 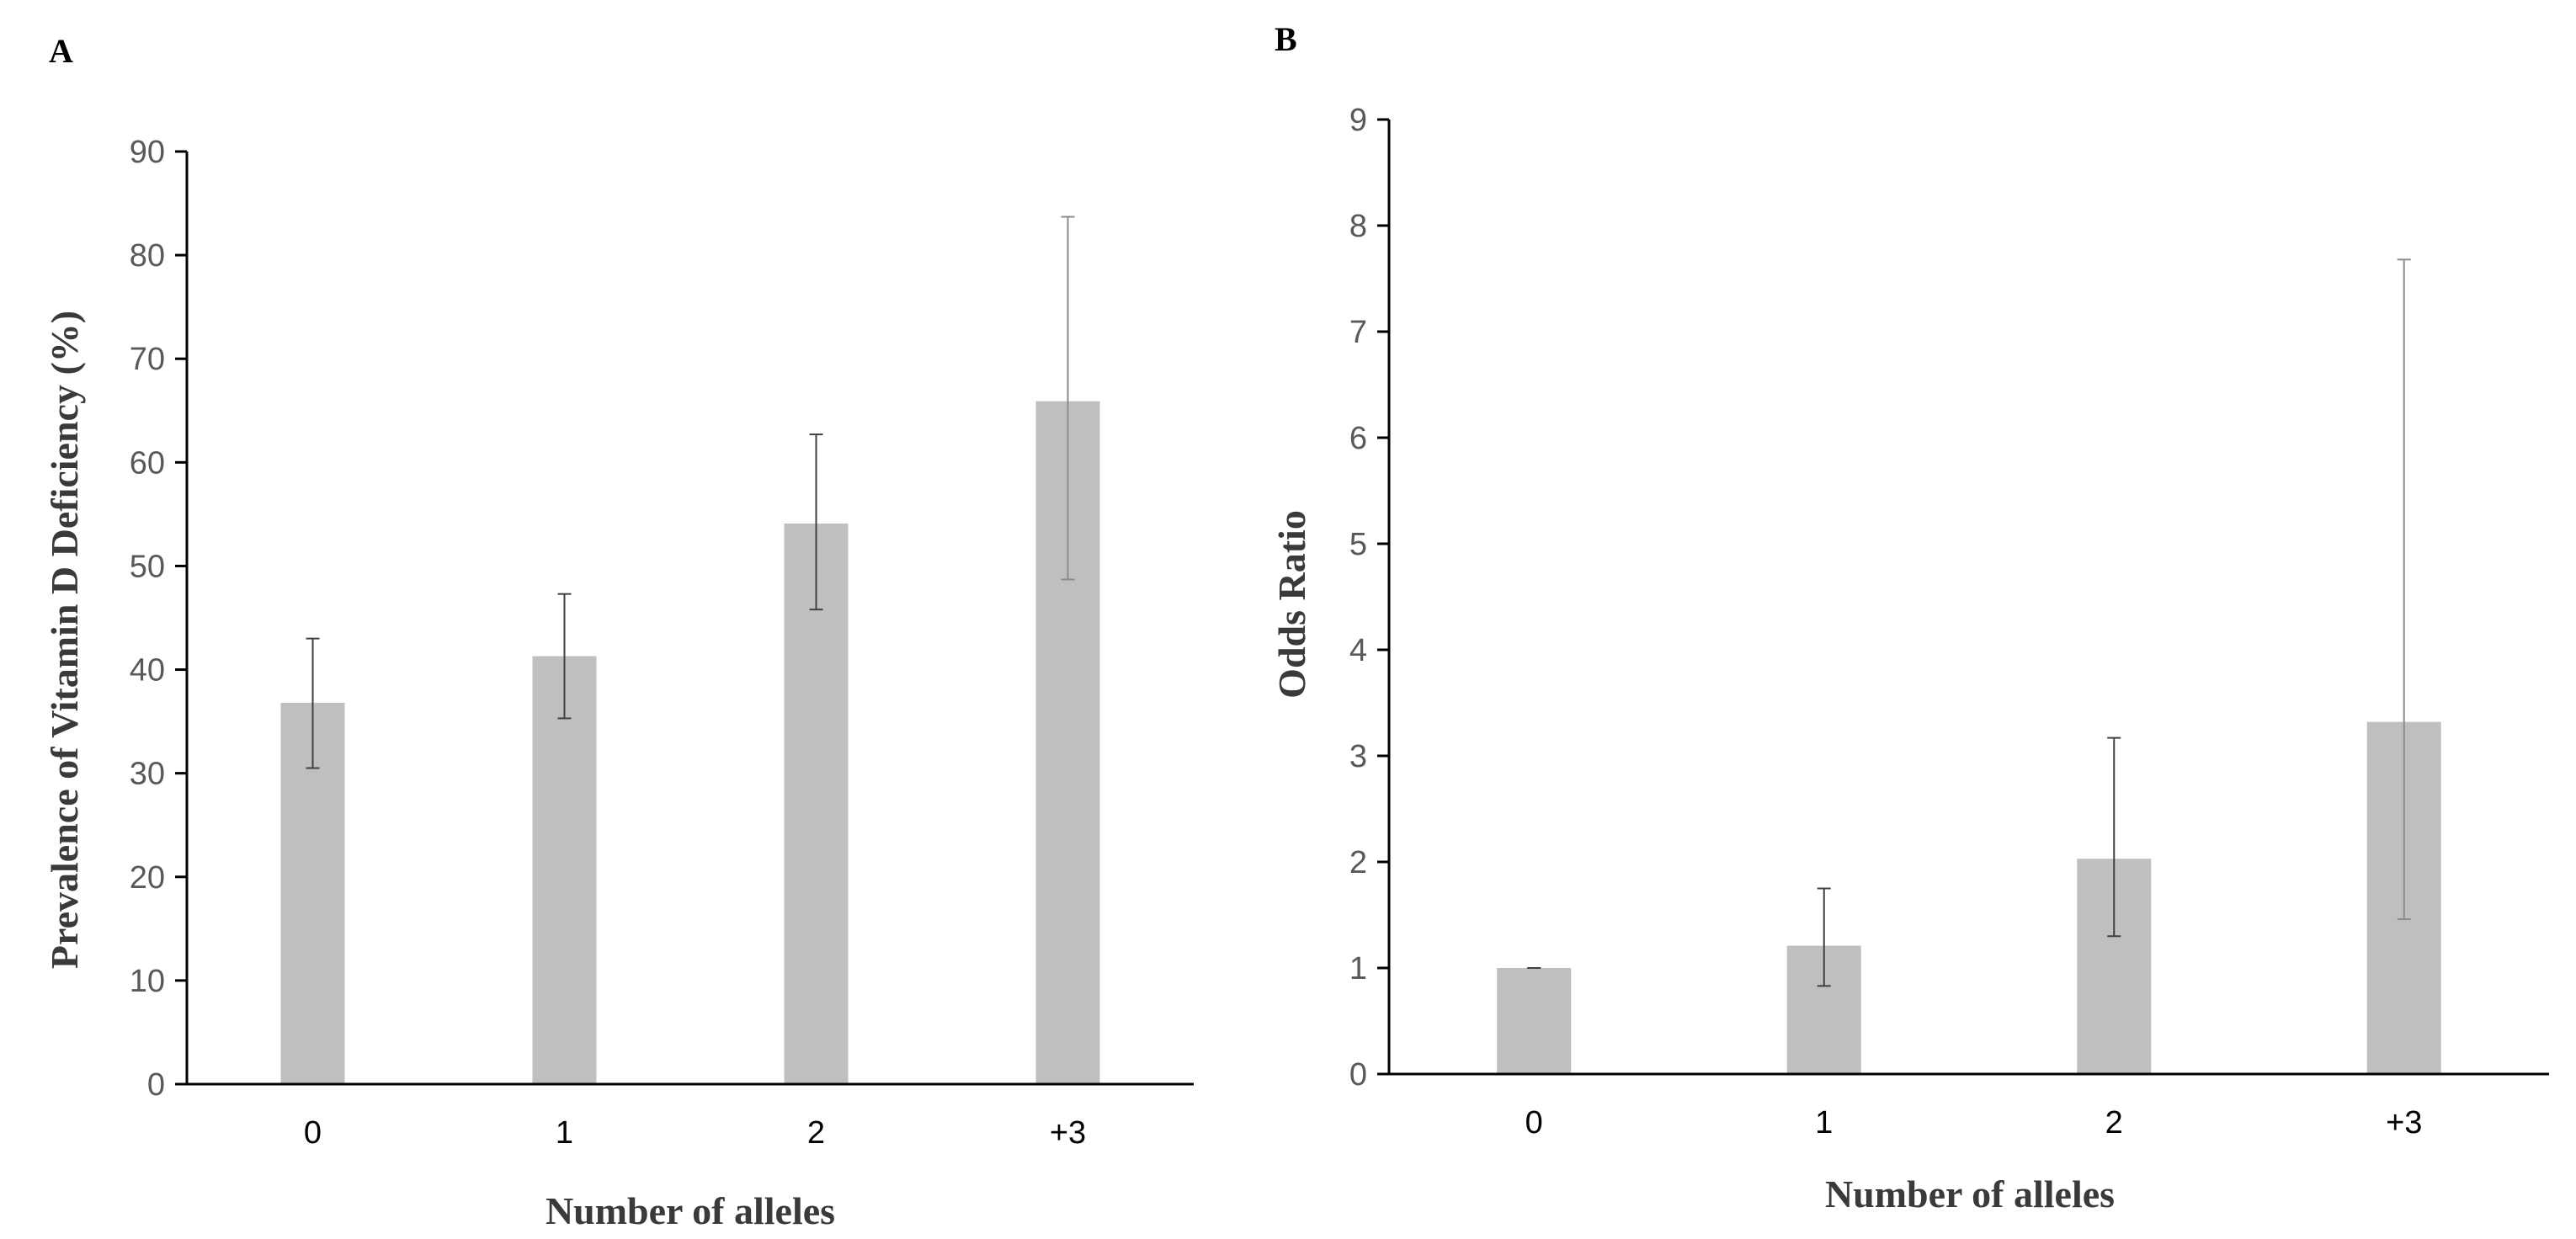 What do you see at coordinates (147, 359) in the screenshot?
I see `y-tick-label: 70` at bounding box center [147, 359].